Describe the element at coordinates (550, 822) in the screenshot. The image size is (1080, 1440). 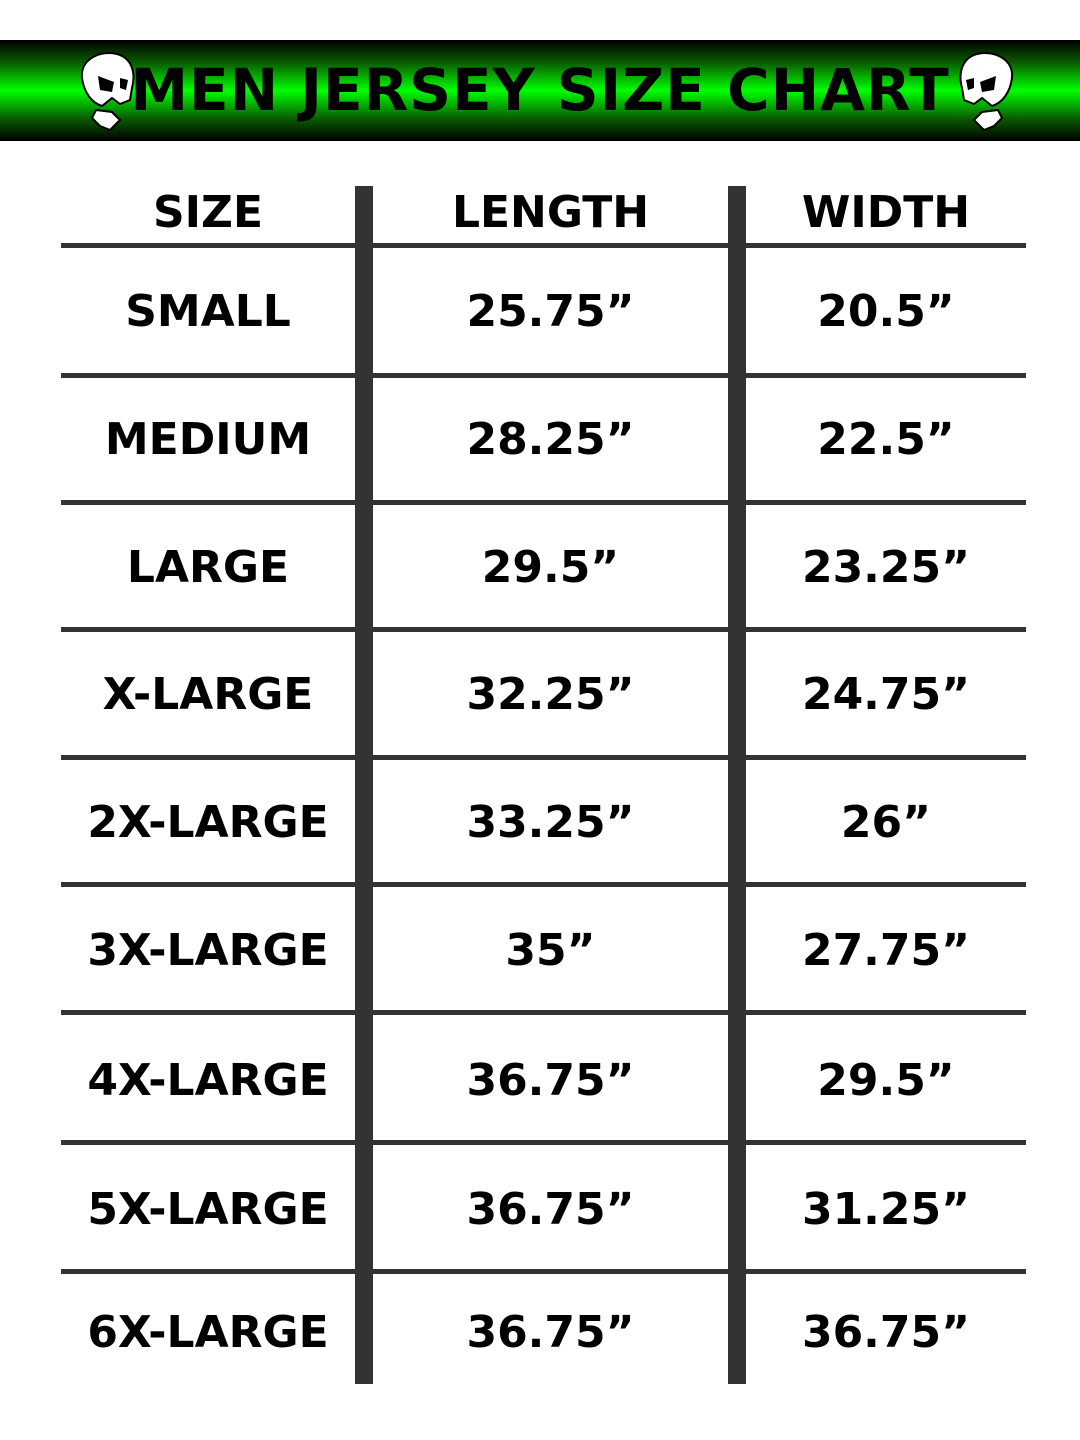
I see `cell-length: 33.25”` at that location.